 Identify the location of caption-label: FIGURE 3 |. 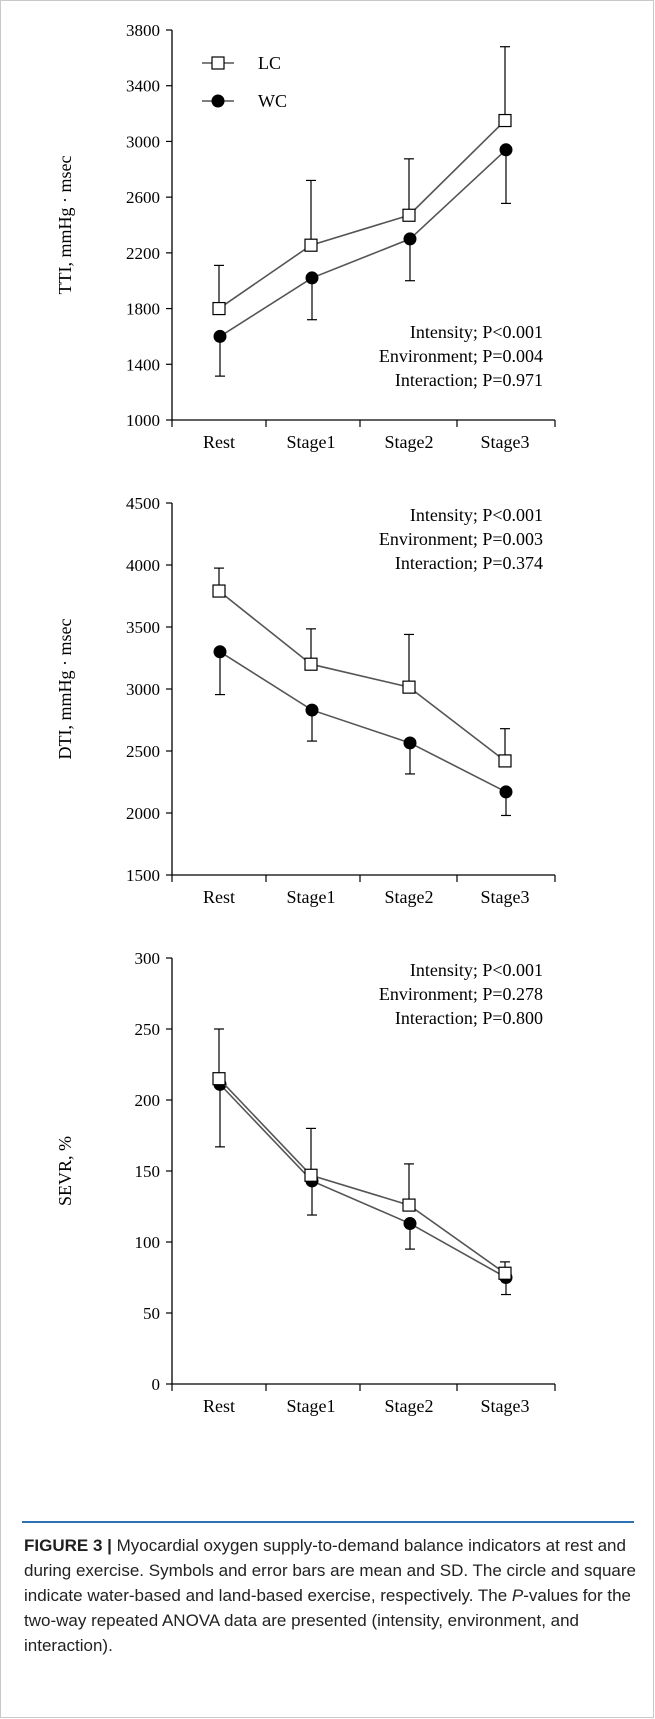
(68, 1545).